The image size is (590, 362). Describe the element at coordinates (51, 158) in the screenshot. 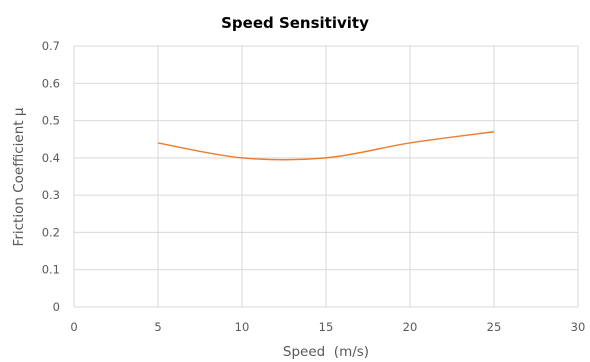

I see `y-tick-label: 0.4` at that location.